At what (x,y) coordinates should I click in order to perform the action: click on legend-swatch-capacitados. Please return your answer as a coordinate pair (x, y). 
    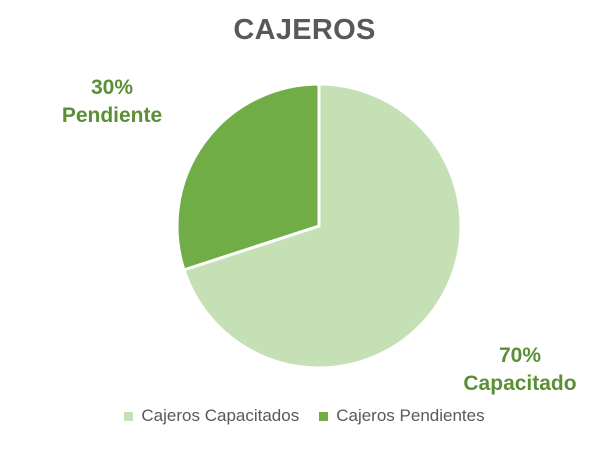
    Looking at the image, I should click on (129, 416).